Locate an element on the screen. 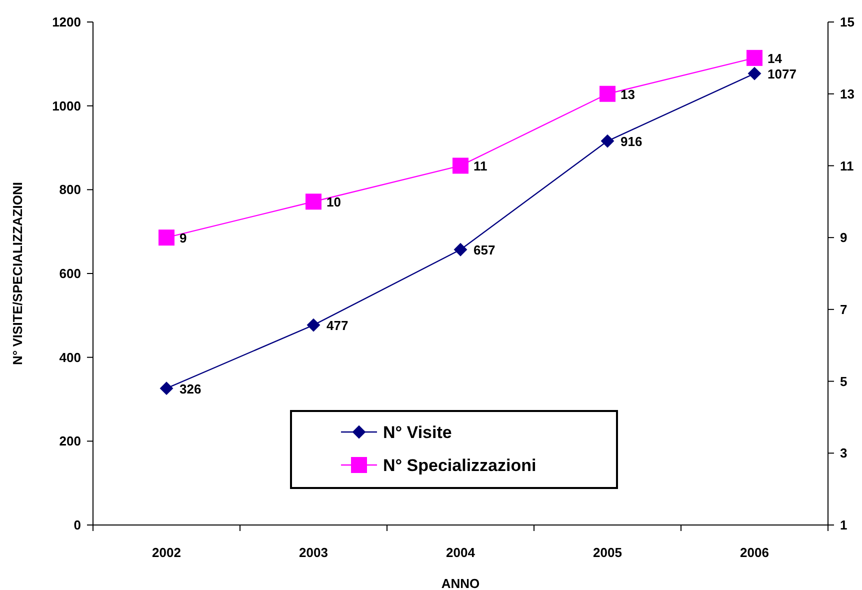 This screenshot has height=590, width=862. data-label: 11 is located at coordinates (481, 166).